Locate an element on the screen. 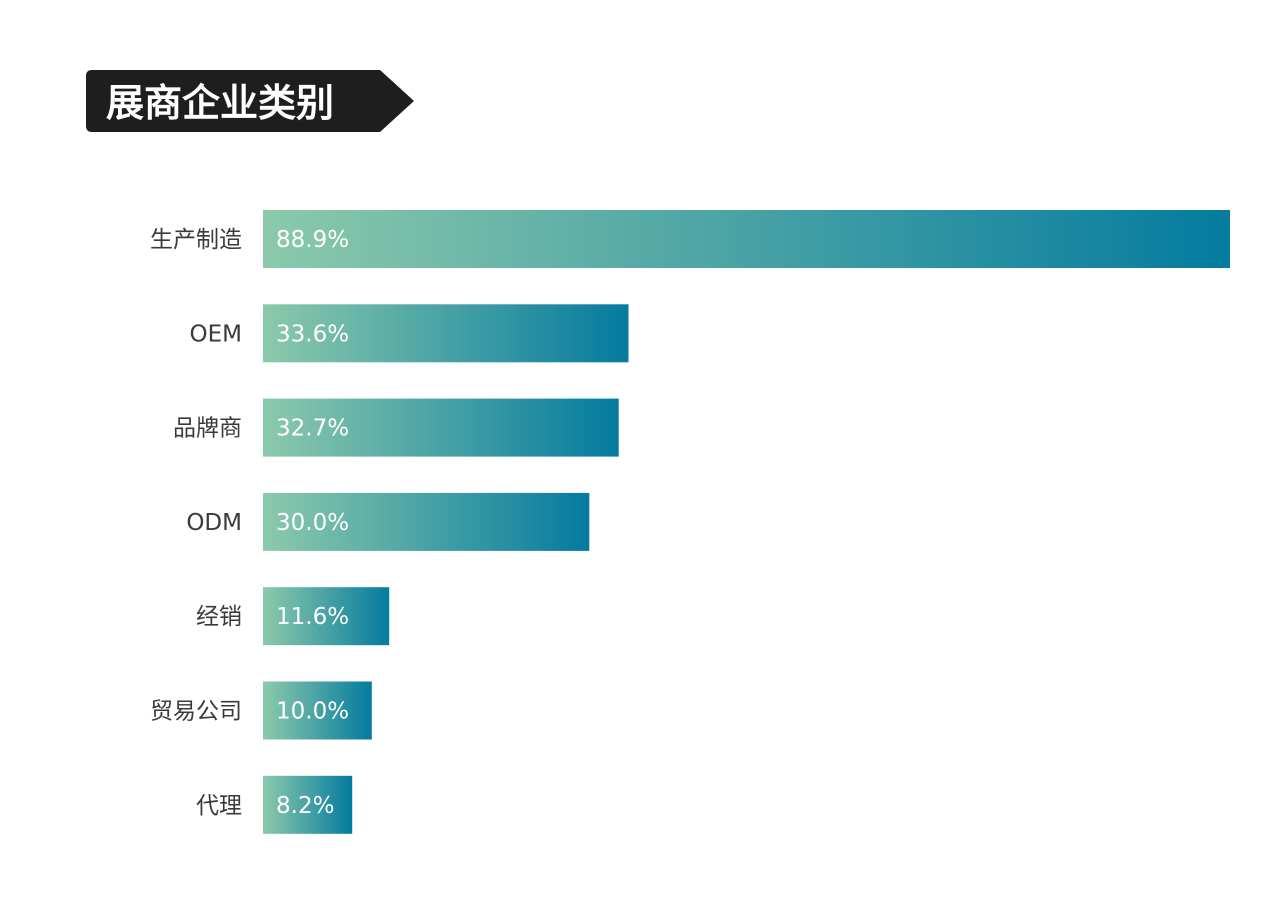 The width and height of the screenshot is (1280, 897). category-label: 代理 is located at coordinates (219, 806).